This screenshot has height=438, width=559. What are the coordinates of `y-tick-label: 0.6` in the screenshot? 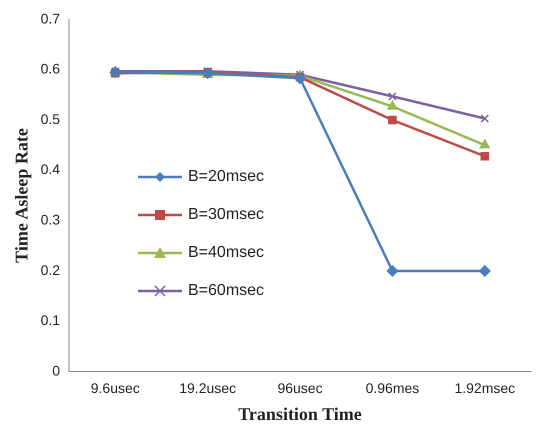 It's located at (50, 68).